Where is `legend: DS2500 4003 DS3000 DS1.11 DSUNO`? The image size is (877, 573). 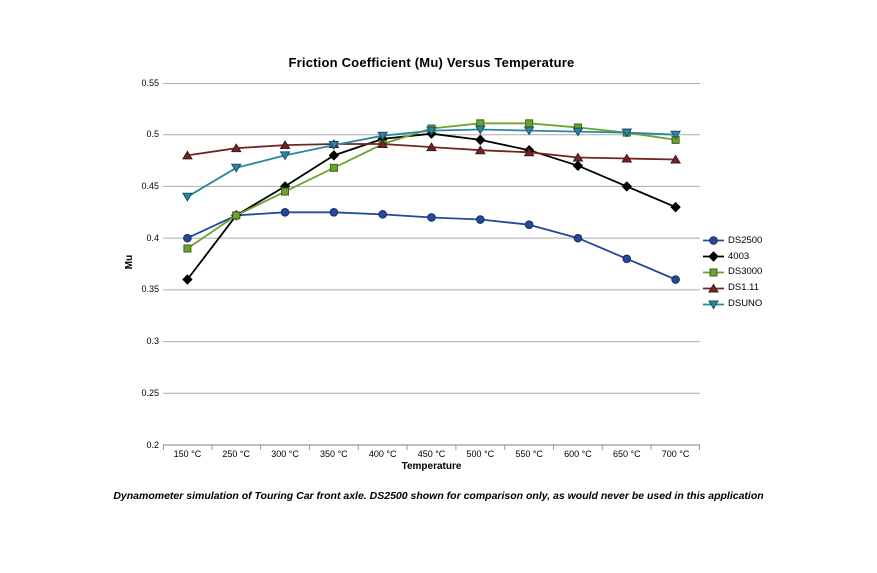
legend: DS2500 4003 DS3000 DS1.11 DSUNO is located at coordinates (732, 272).